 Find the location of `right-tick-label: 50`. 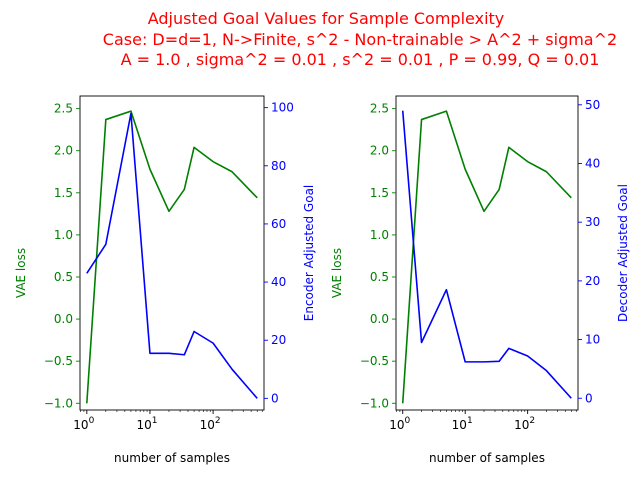

right-tick-label: 50 is located at coordinates (592, 105).